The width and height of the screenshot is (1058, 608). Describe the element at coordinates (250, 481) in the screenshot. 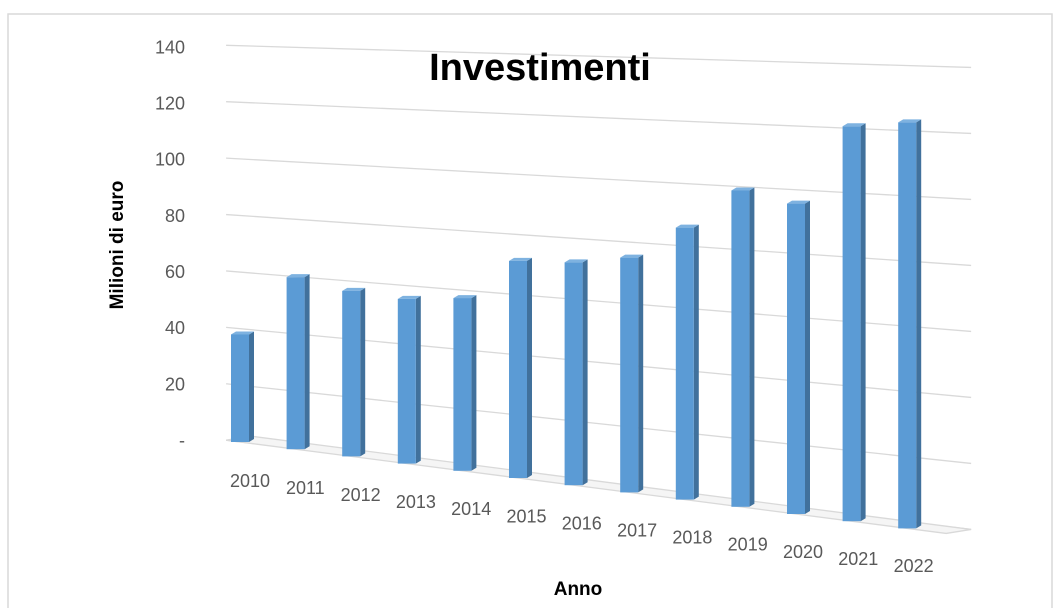

I see `x-tick-label: 2010` at that location.